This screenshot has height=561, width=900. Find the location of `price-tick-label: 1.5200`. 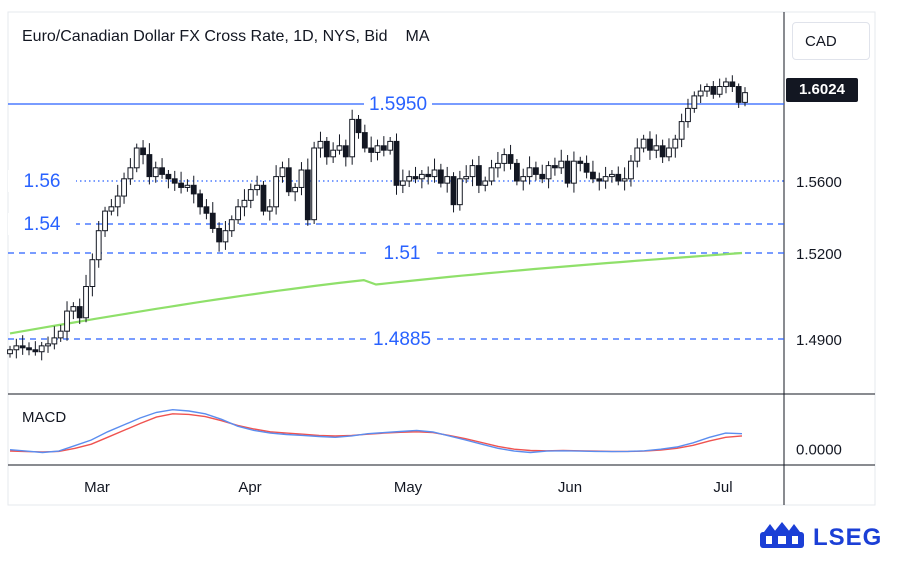

price-tick-label: 1.5200 is located at coordinates (819, 254).